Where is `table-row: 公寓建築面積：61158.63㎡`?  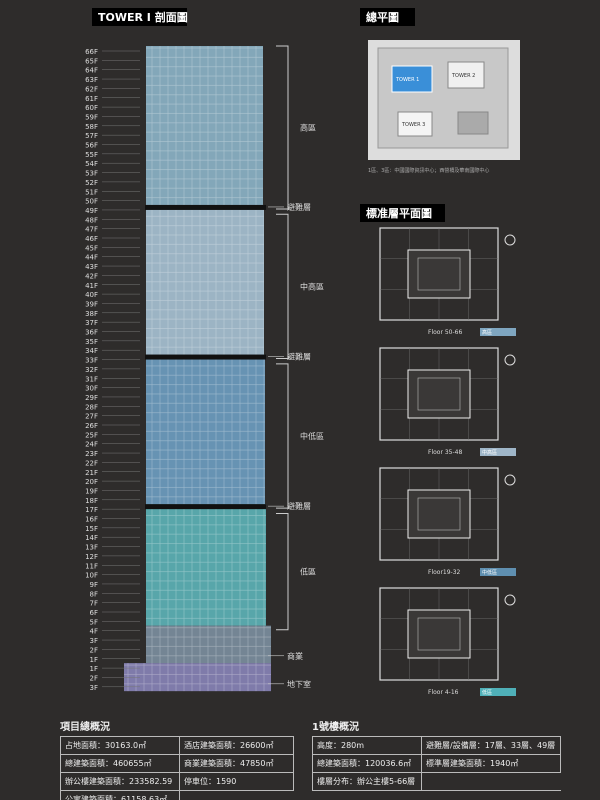 table-row: 公寓建築面積：61158.63㎡ is located at coordinates (177, 795).